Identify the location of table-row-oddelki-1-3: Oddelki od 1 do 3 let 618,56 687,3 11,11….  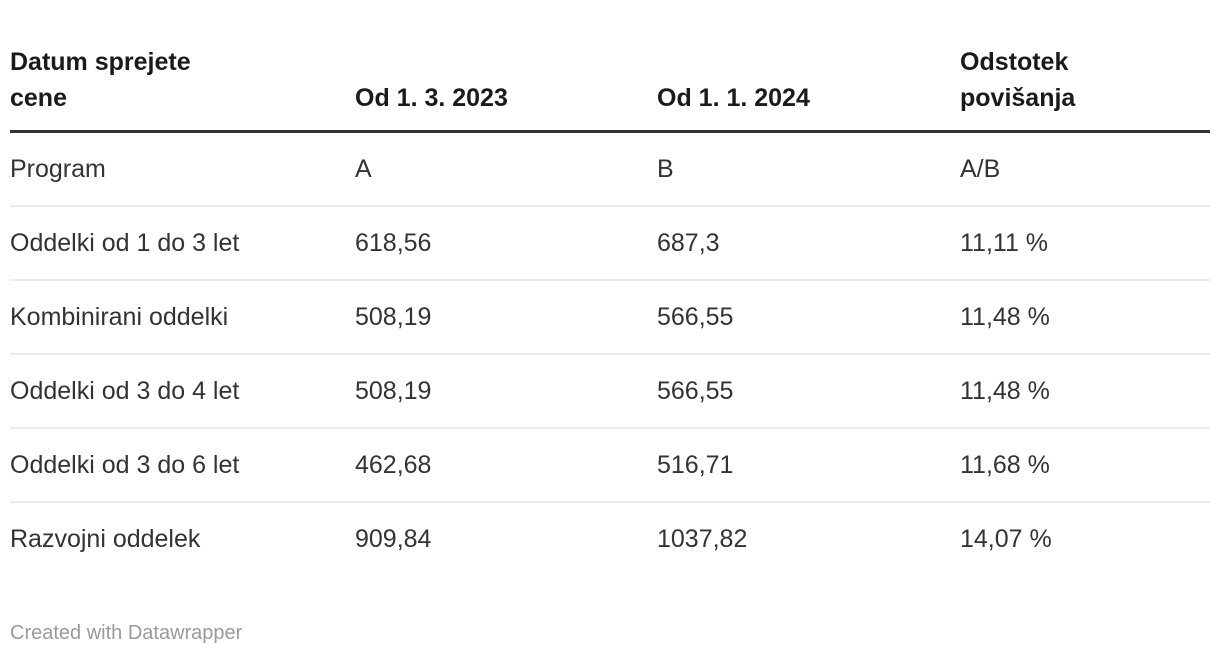
(610, 243).